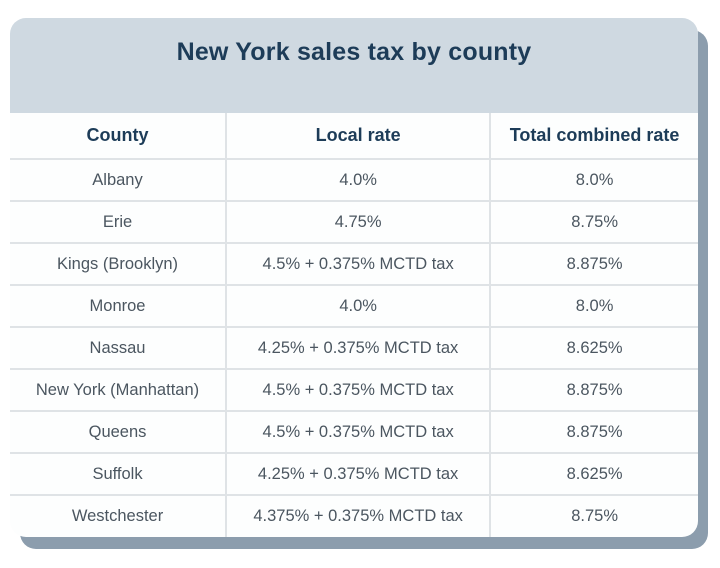 The height and width of the screenshot is (568, 720). I want to click on column-header-total-combined-rate: Total combined rate, so click(593, 136).